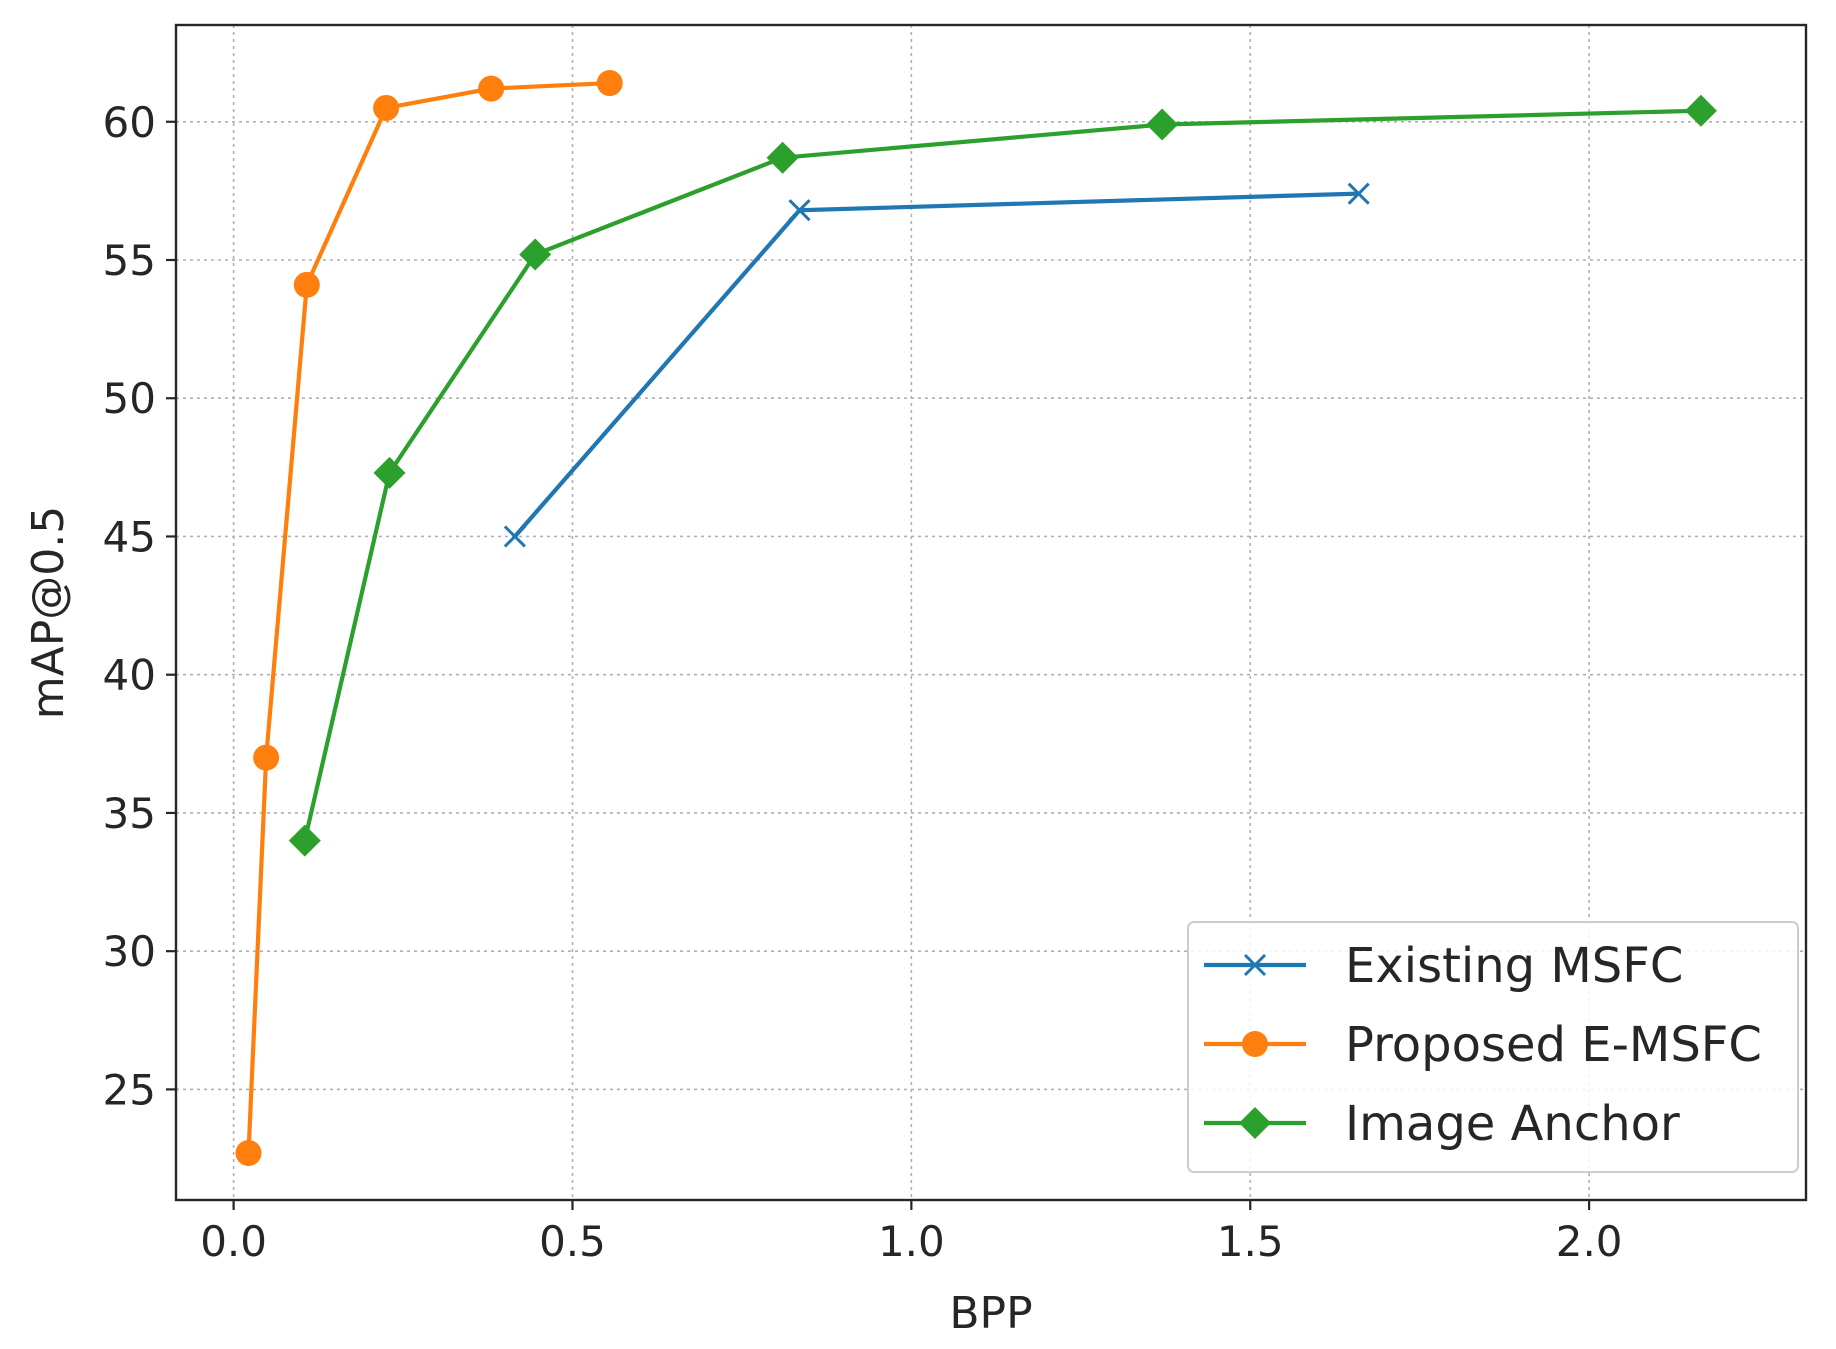 The height and width of the screenshot is (1349, 1836). What do you see at coordinates (572, 1241) in the screenshot?
I see `x-tick-label: 0.5` at bounding box center [572, 1241].